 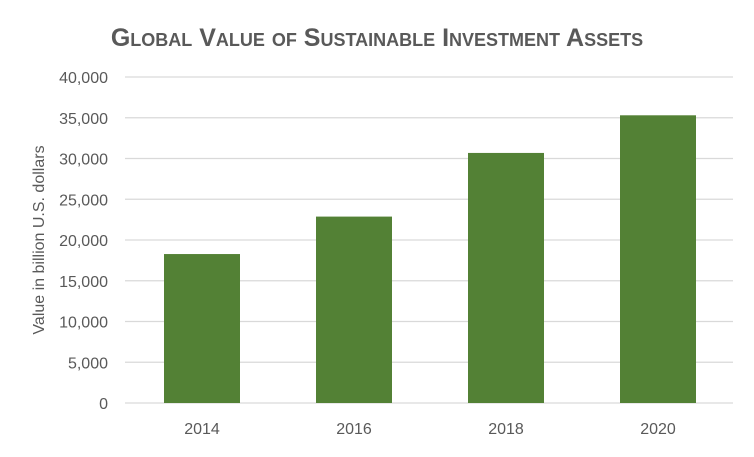 What do you see at coordinates (103, 404) in the screenshot?
I see `y-tick-label: 0` at bounding box center [103, 404].